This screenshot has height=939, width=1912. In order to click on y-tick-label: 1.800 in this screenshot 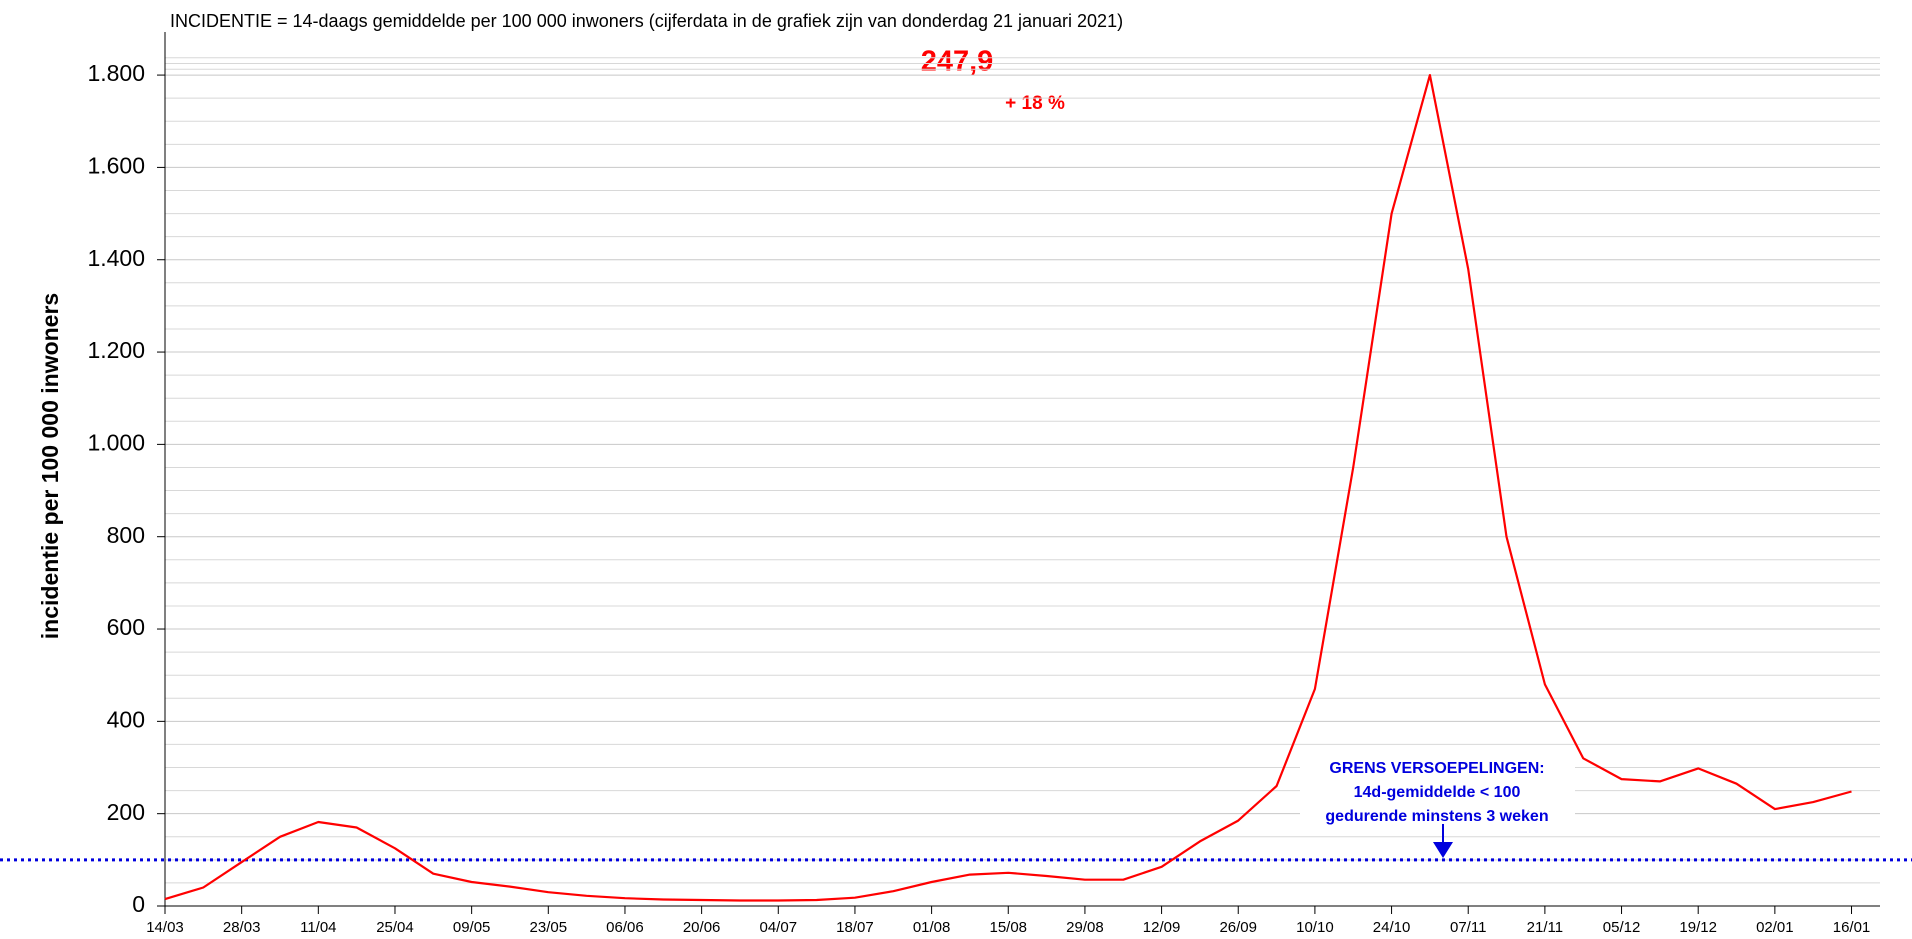, I will do `click(116, 73)`.